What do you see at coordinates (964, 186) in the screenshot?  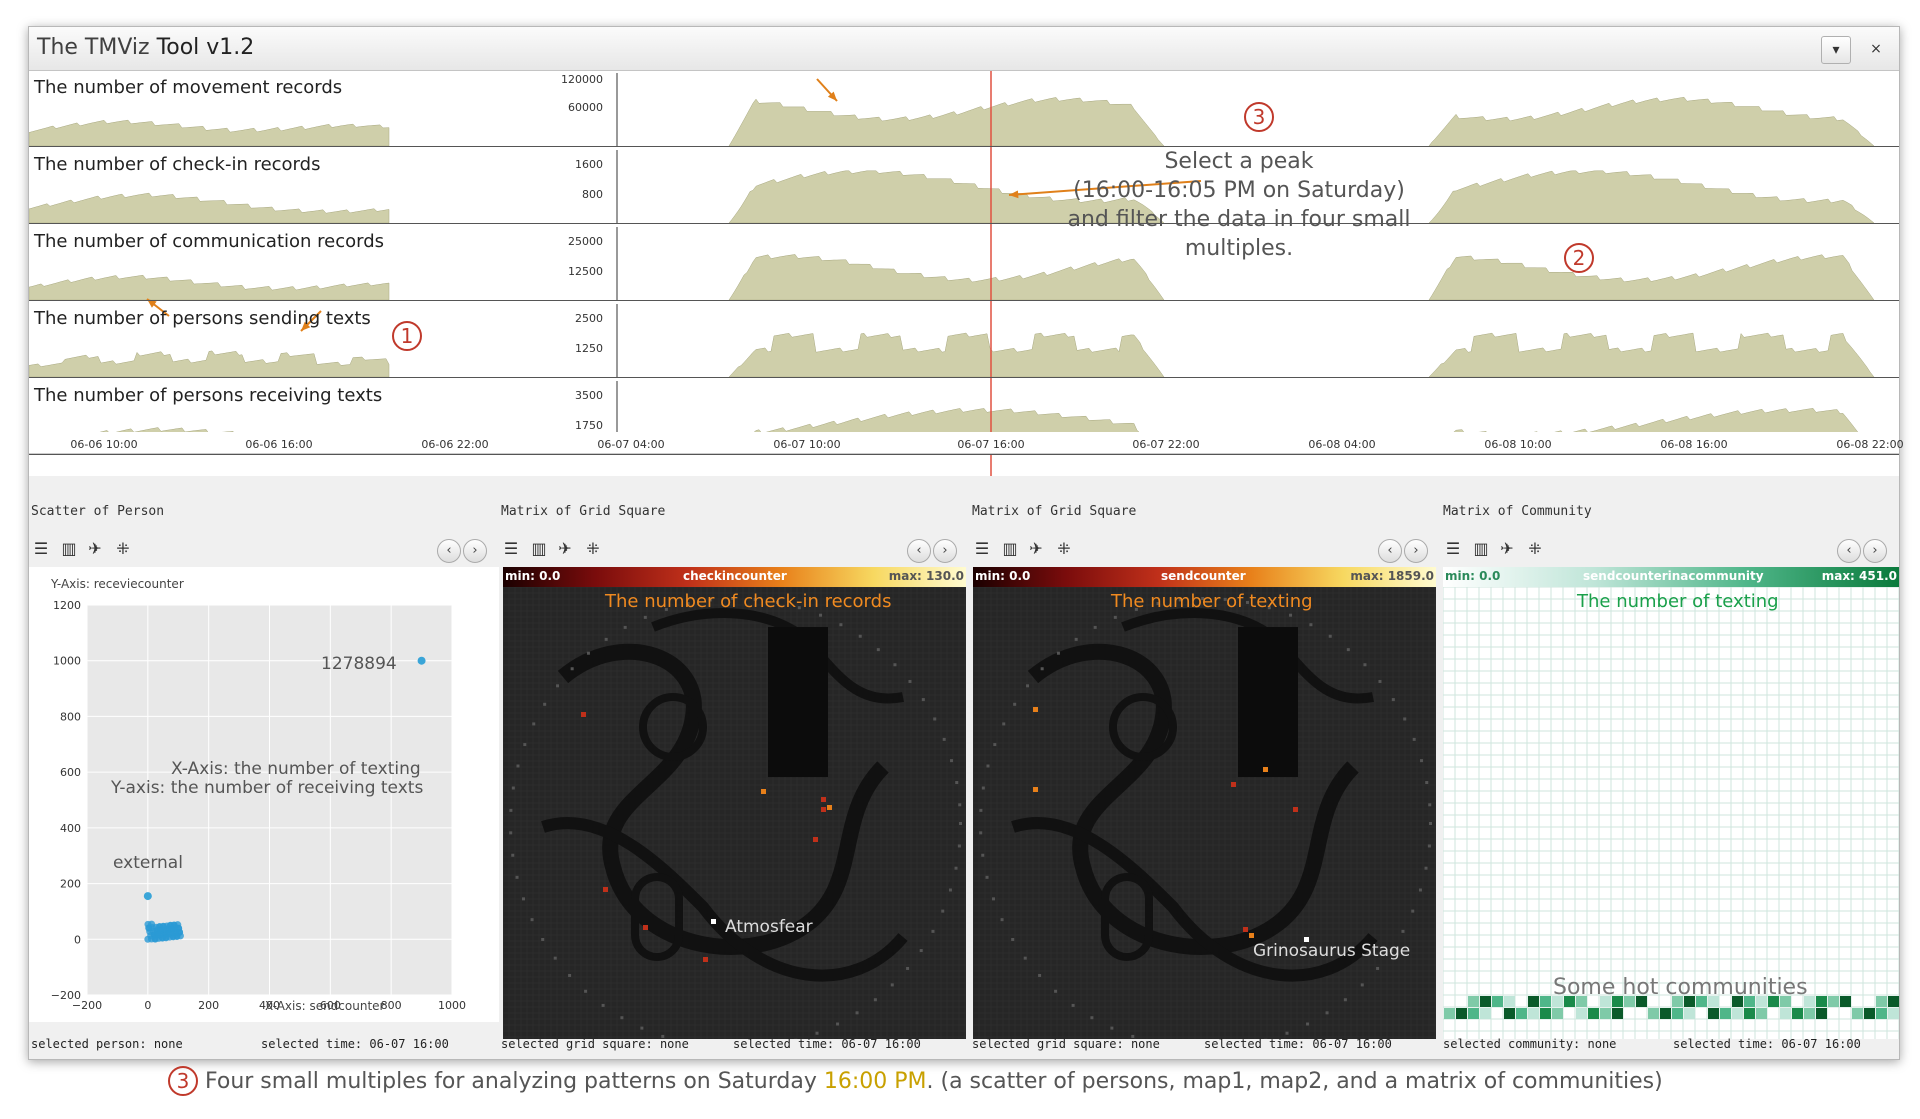 I see `timeline-row-checkin: The number of check-in records 1600 800` at bounding box center [964, 186].